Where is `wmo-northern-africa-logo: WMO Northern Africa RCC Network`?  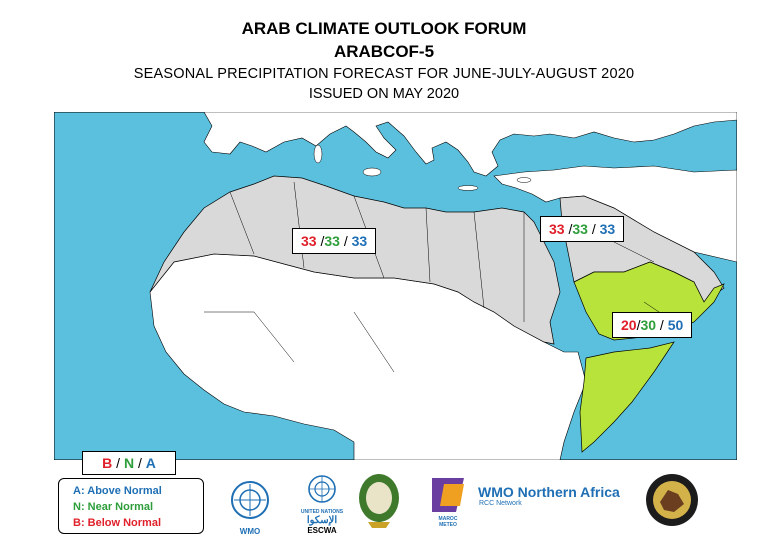
wmo-northern-africa-logo: WMO Northern Africa RCC Network is located at coordinates (556, 497).